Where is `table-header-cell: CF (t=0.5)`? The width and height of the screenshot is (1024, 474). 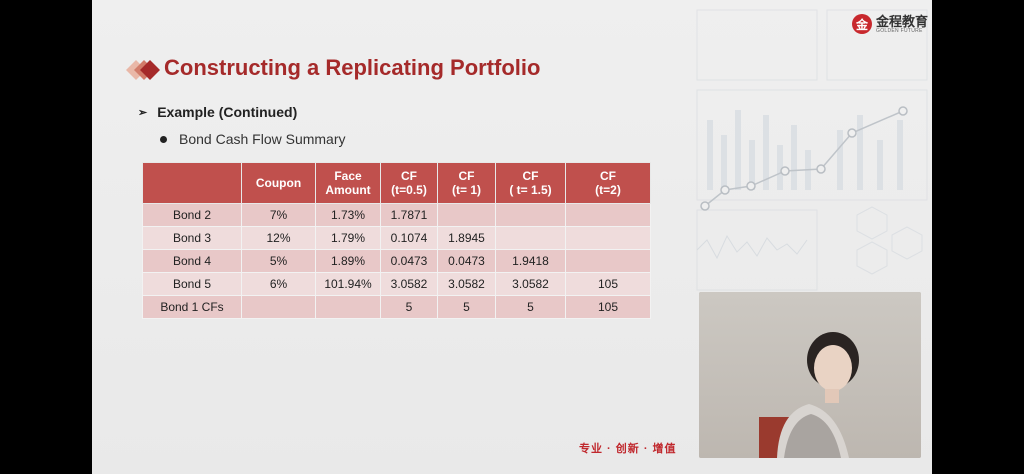
table-header-cell: CF (t=0.5) is located at coordinates (409, 183).